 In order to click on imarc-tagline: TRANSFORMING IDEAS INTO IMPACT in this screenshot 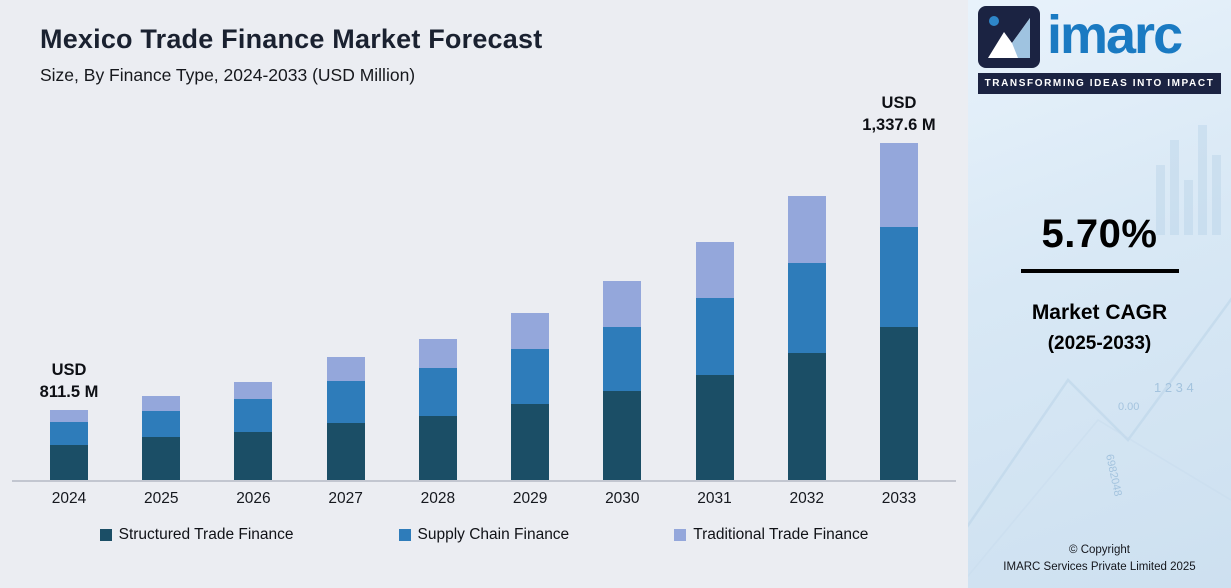, I will do `click(1099, 83)`.